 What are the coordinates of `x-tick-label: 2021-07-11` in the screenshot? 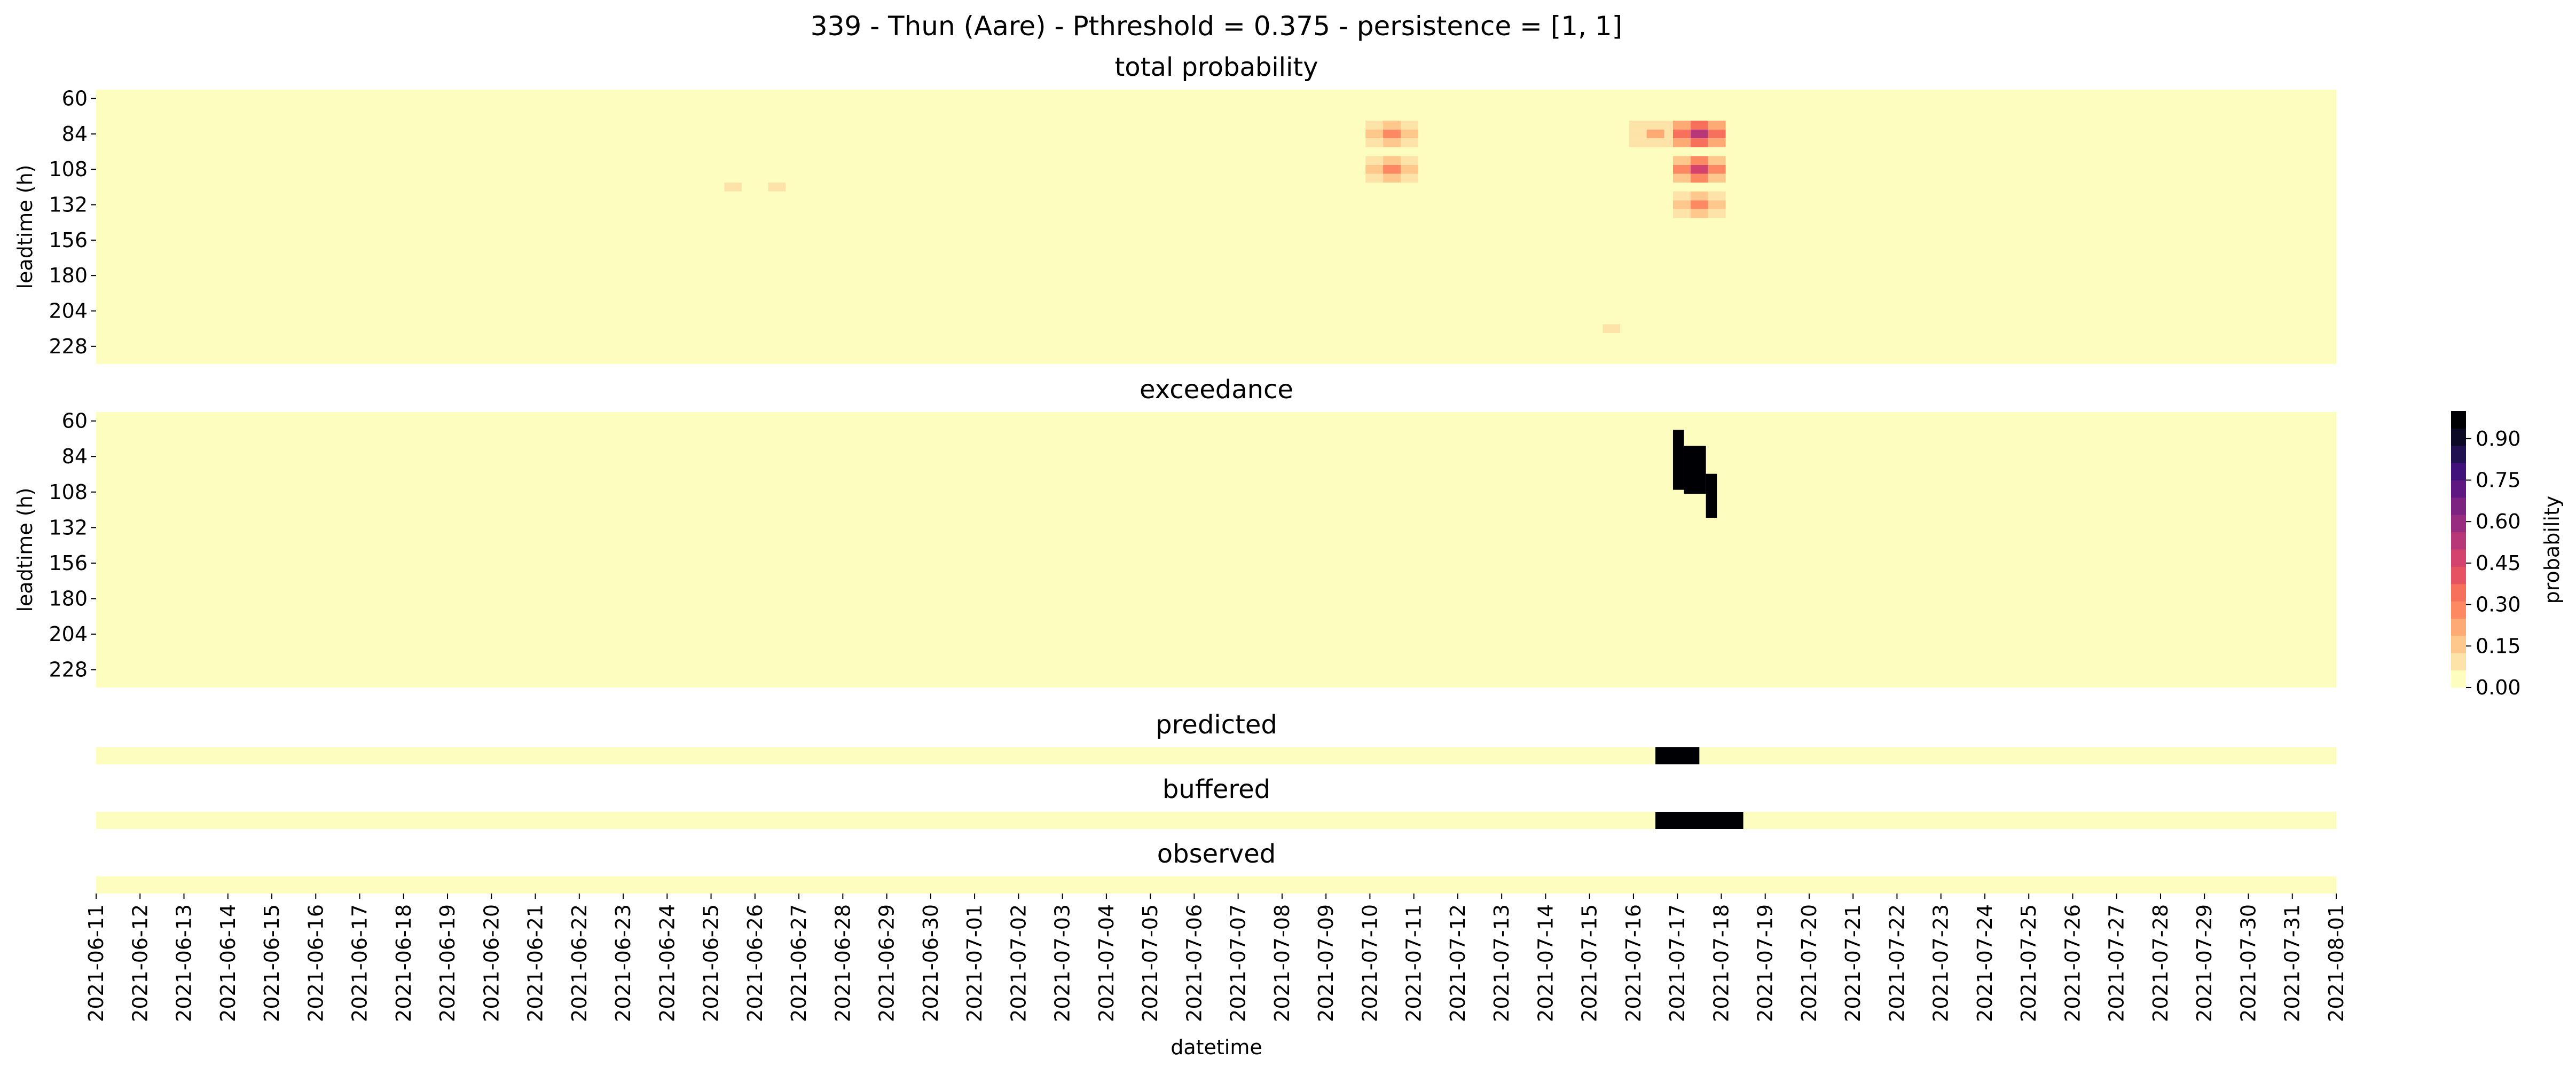 It's located at (1414, 963).